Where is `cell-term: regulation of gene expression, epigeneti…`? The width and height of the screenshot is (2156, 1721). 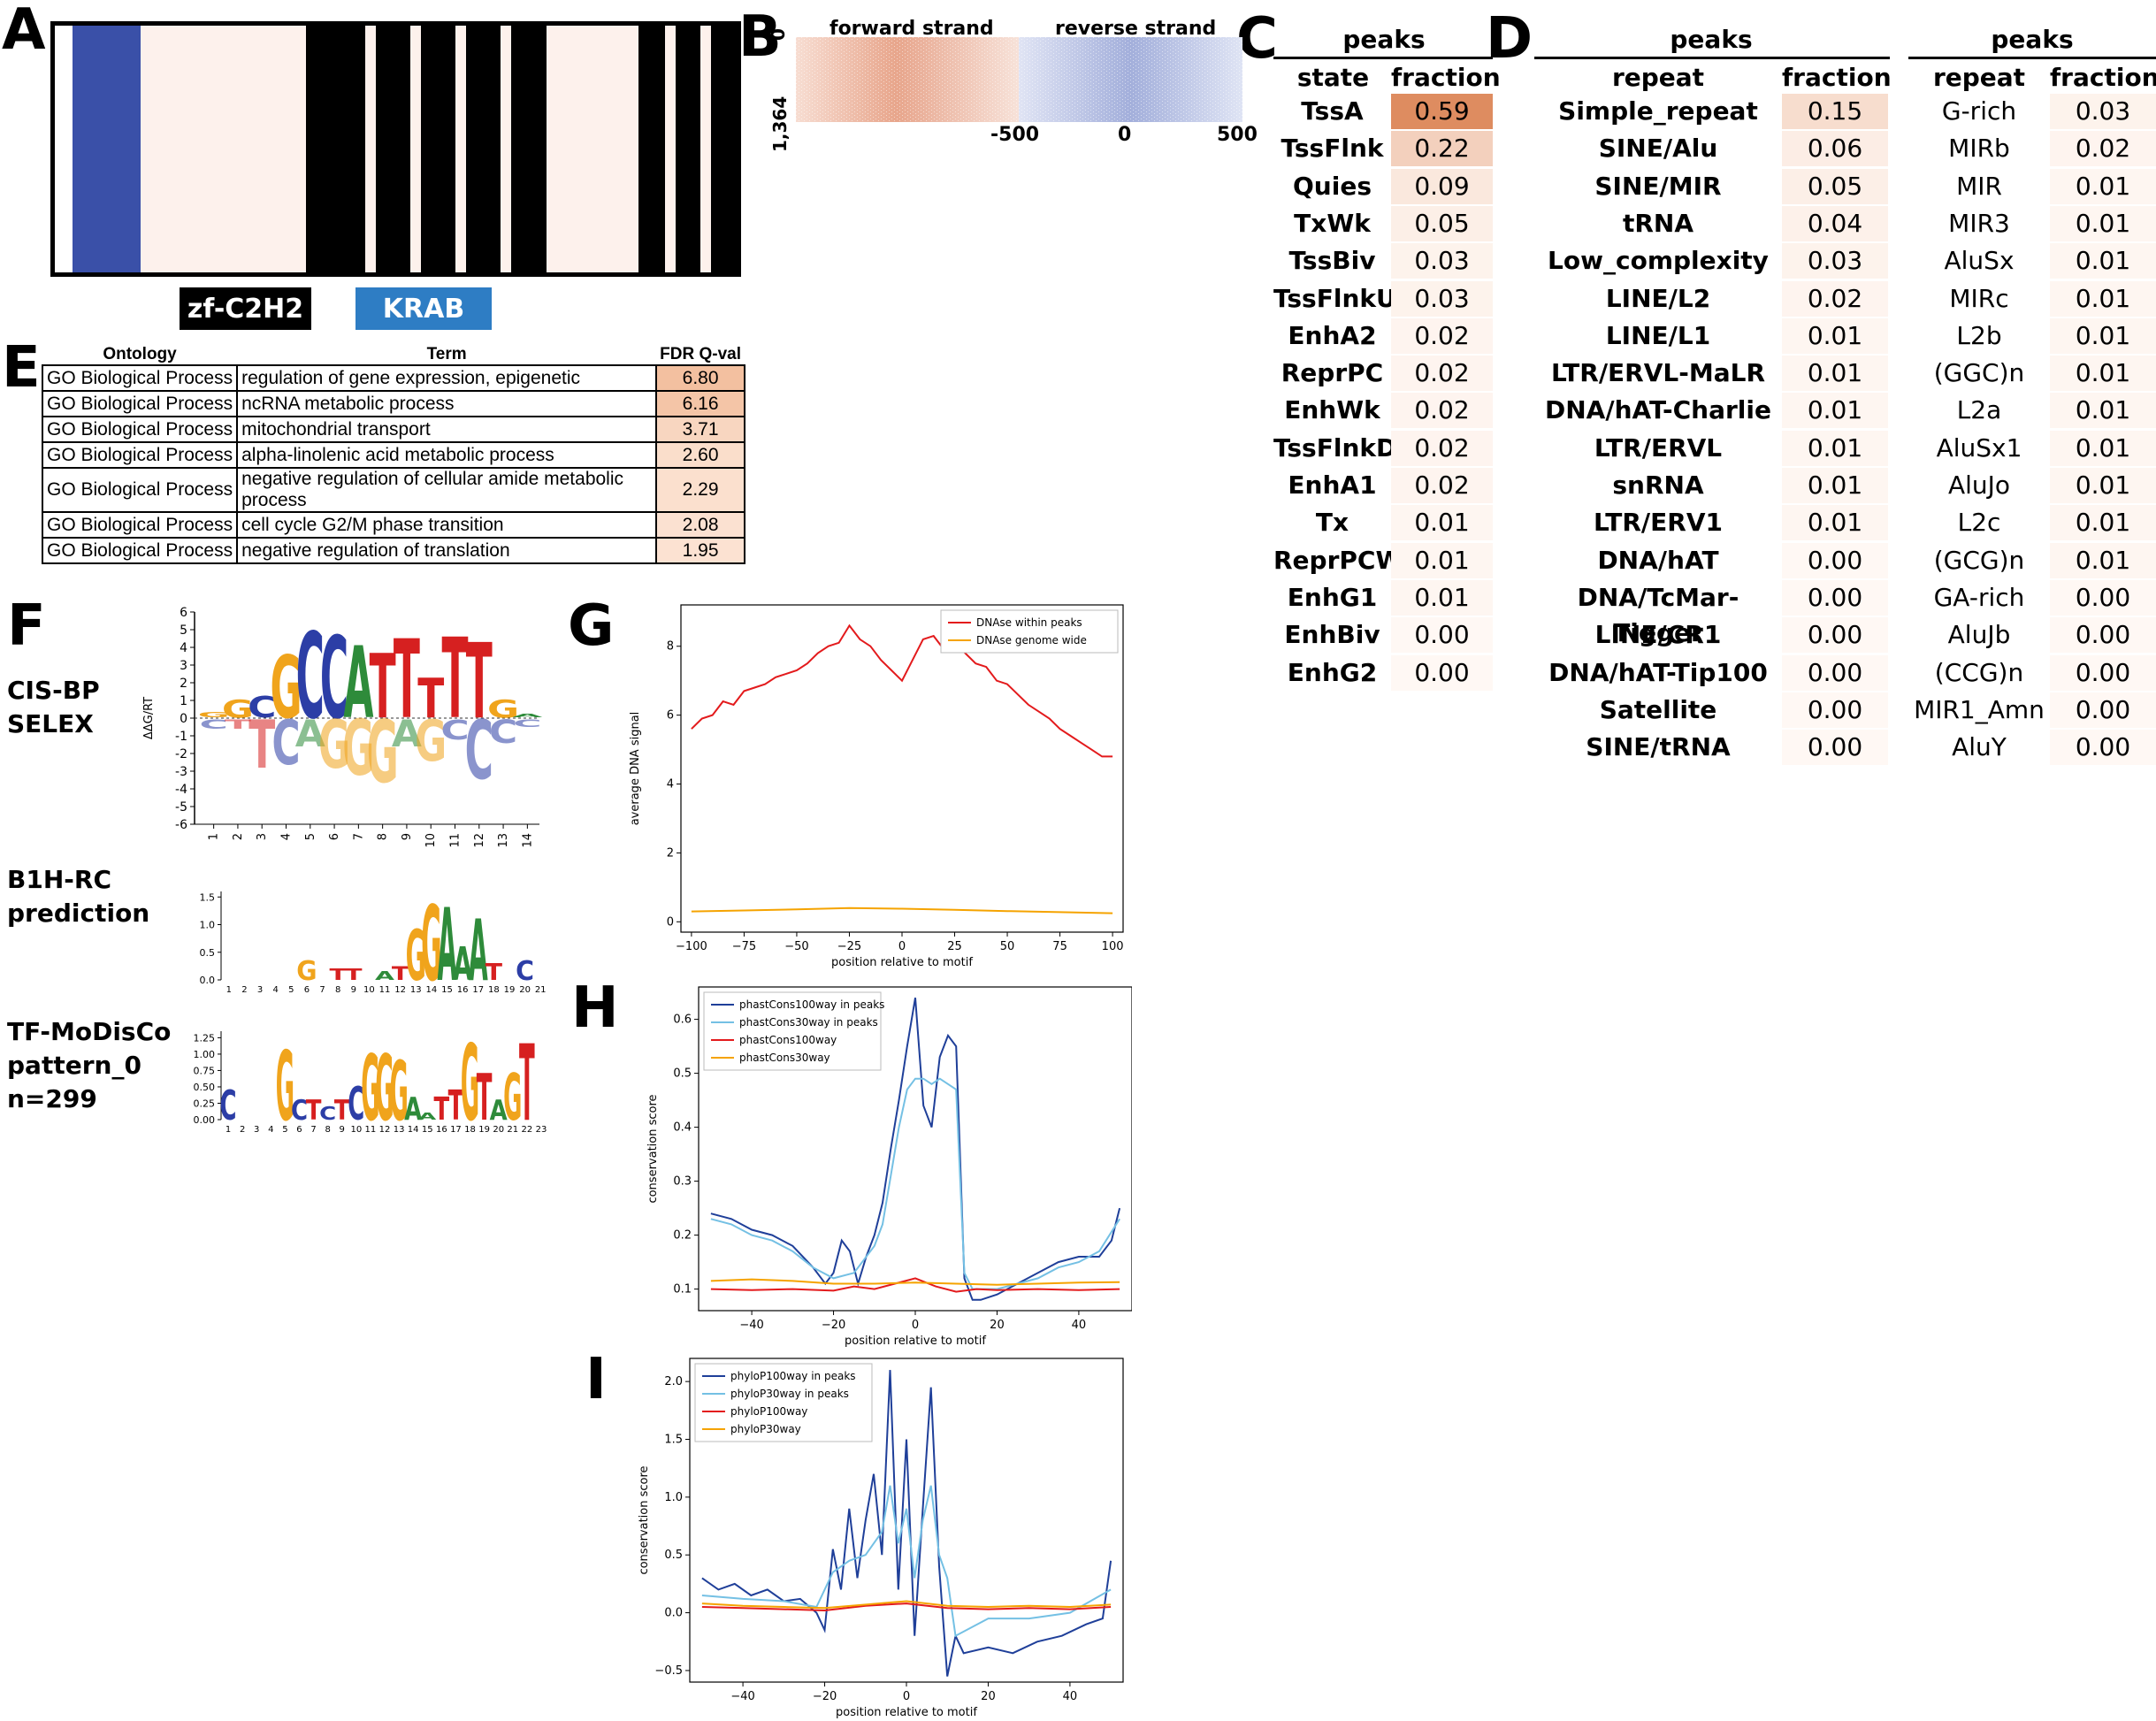 cell-term: regulation of gene expression, epigeneti… is located at coordinates (447, 378).